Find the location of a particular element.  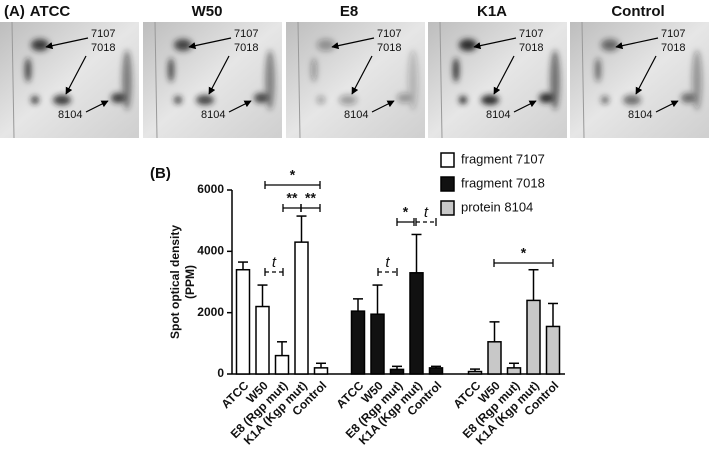

lane-title: E8 is located at coordinates (349, 11).